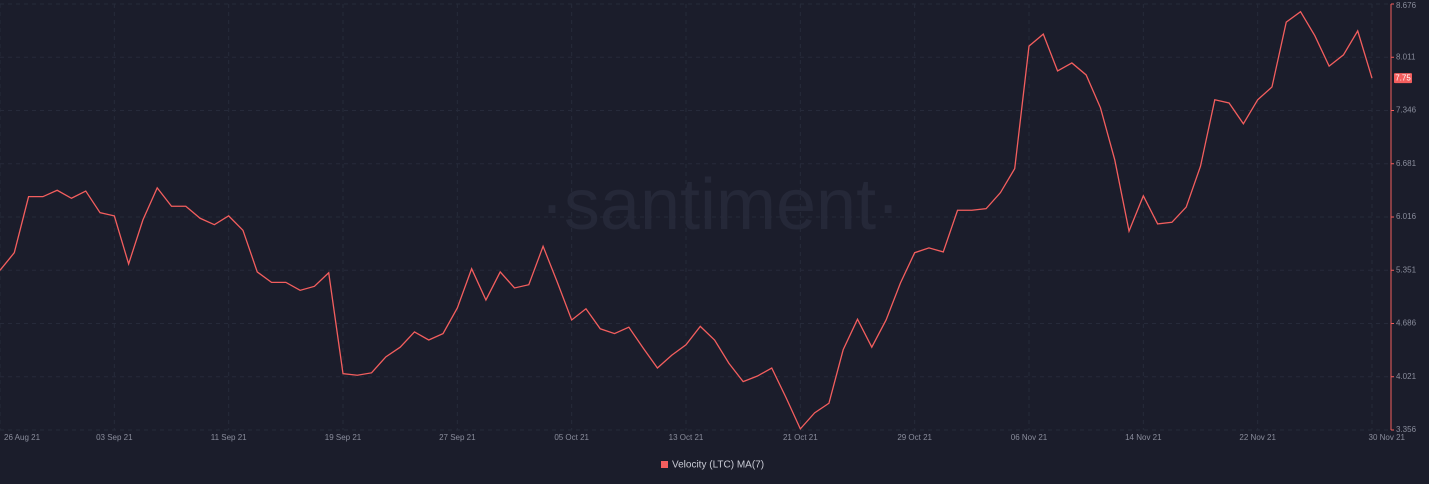 This screenshot has height=484, width=1429. Describe the element at coordinates (22, 437) in the screenshot. I see `x-tick-label: 26 Aug 21` at that location.